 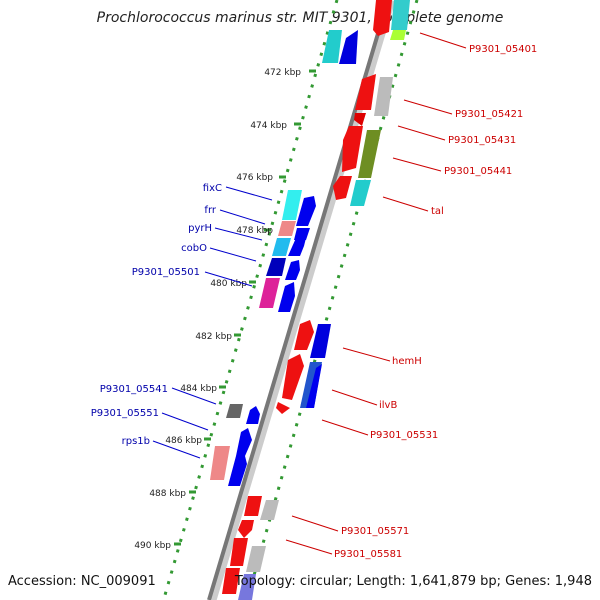 I want to click on tick-label: 484 kbp, so click(x=198, y=389).